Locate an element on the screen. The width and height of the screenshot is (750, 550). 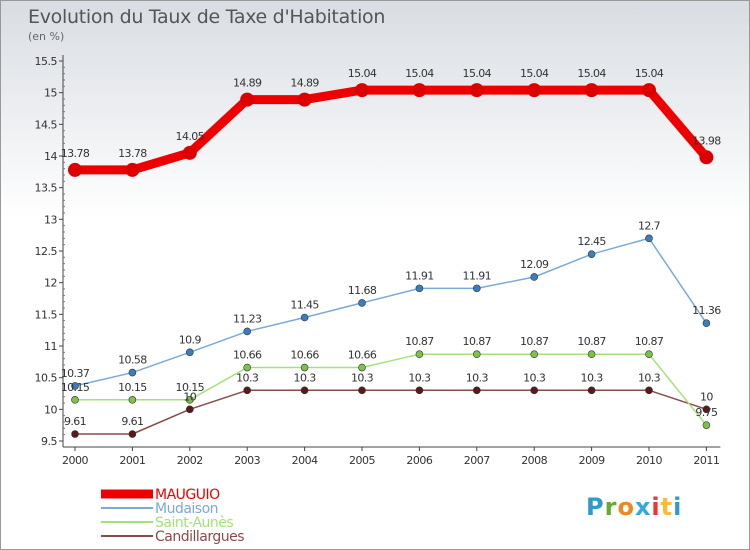
series-line-saint-aun-s is located at coordinates (391, 389).